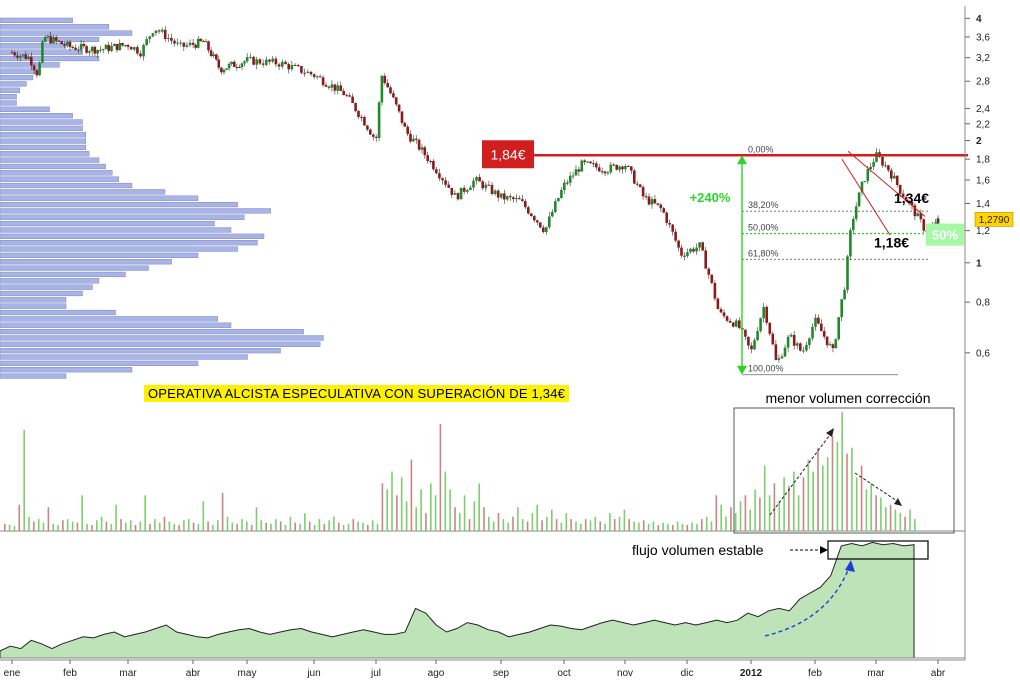 The height and width of the screenshot is (680, 1020). What do you see at coordinates (436, 673) in the screenshot?
I see `time-tick-label: ago` at bounding box center [436, 673].